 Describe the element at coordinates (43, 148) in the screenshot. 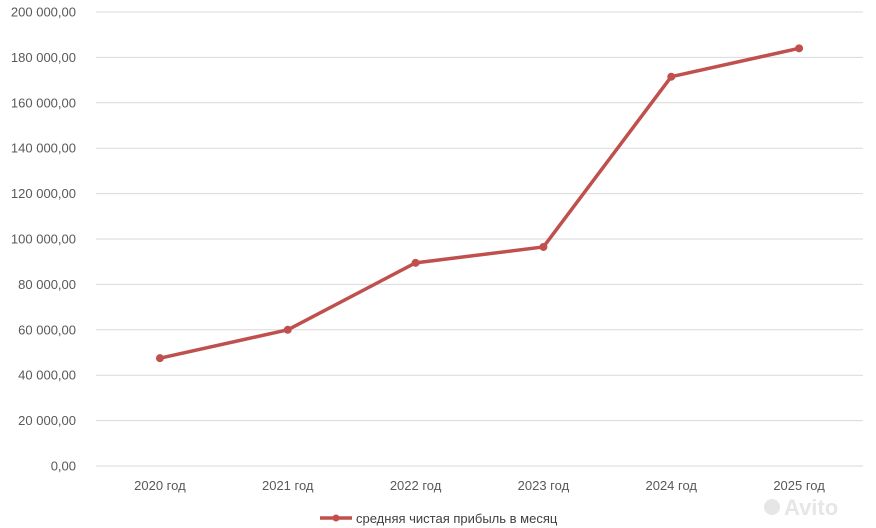

I see `y-tick-label: 140 000,00` at that location.